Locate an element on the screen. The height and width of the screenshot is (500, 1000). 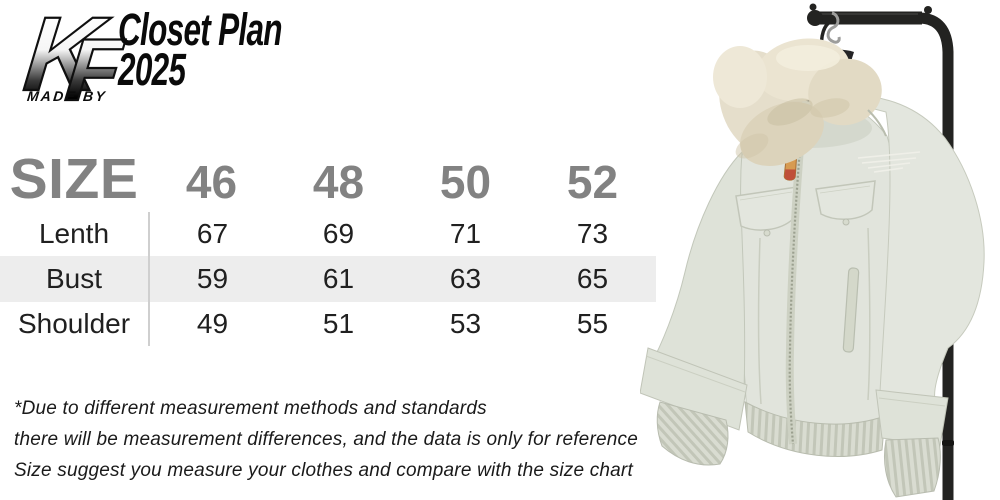
size-value: 69 is located at coordinates (338, 233).